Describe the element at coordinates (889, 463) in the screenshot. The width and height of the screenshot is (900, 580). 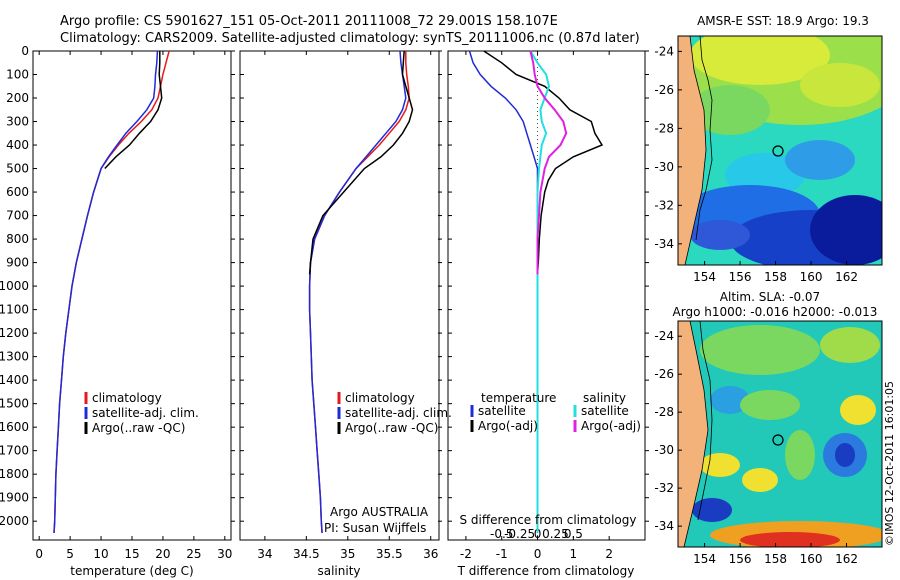
I see `imos-credit: ©IMOS 12-Oct-2011 16:01:05` at that location.